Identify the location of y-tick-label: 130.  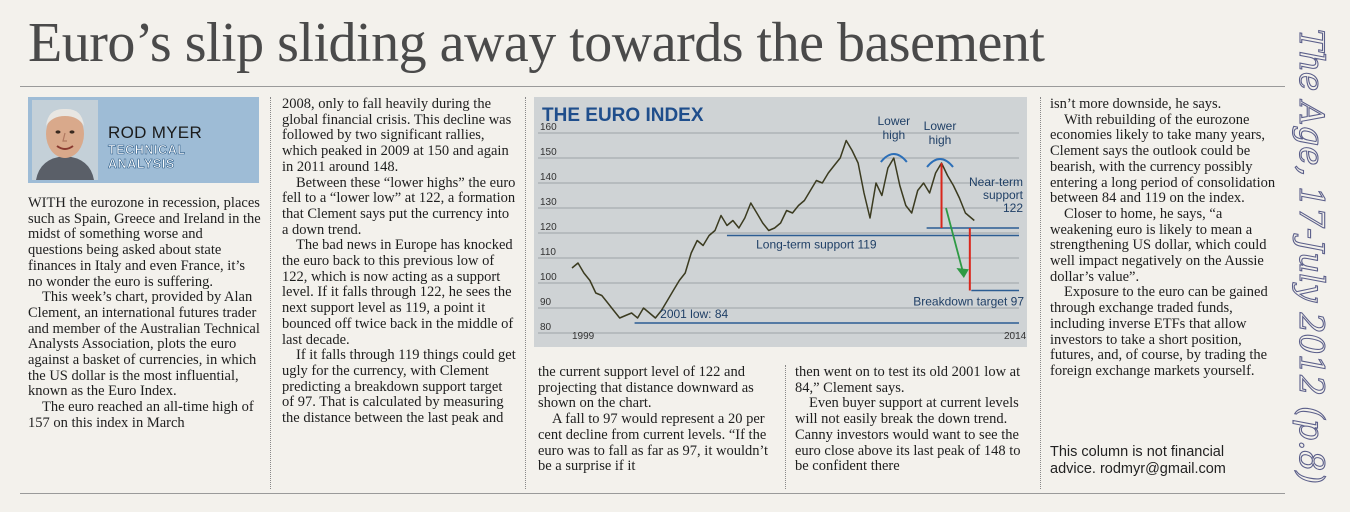
(548, 202).